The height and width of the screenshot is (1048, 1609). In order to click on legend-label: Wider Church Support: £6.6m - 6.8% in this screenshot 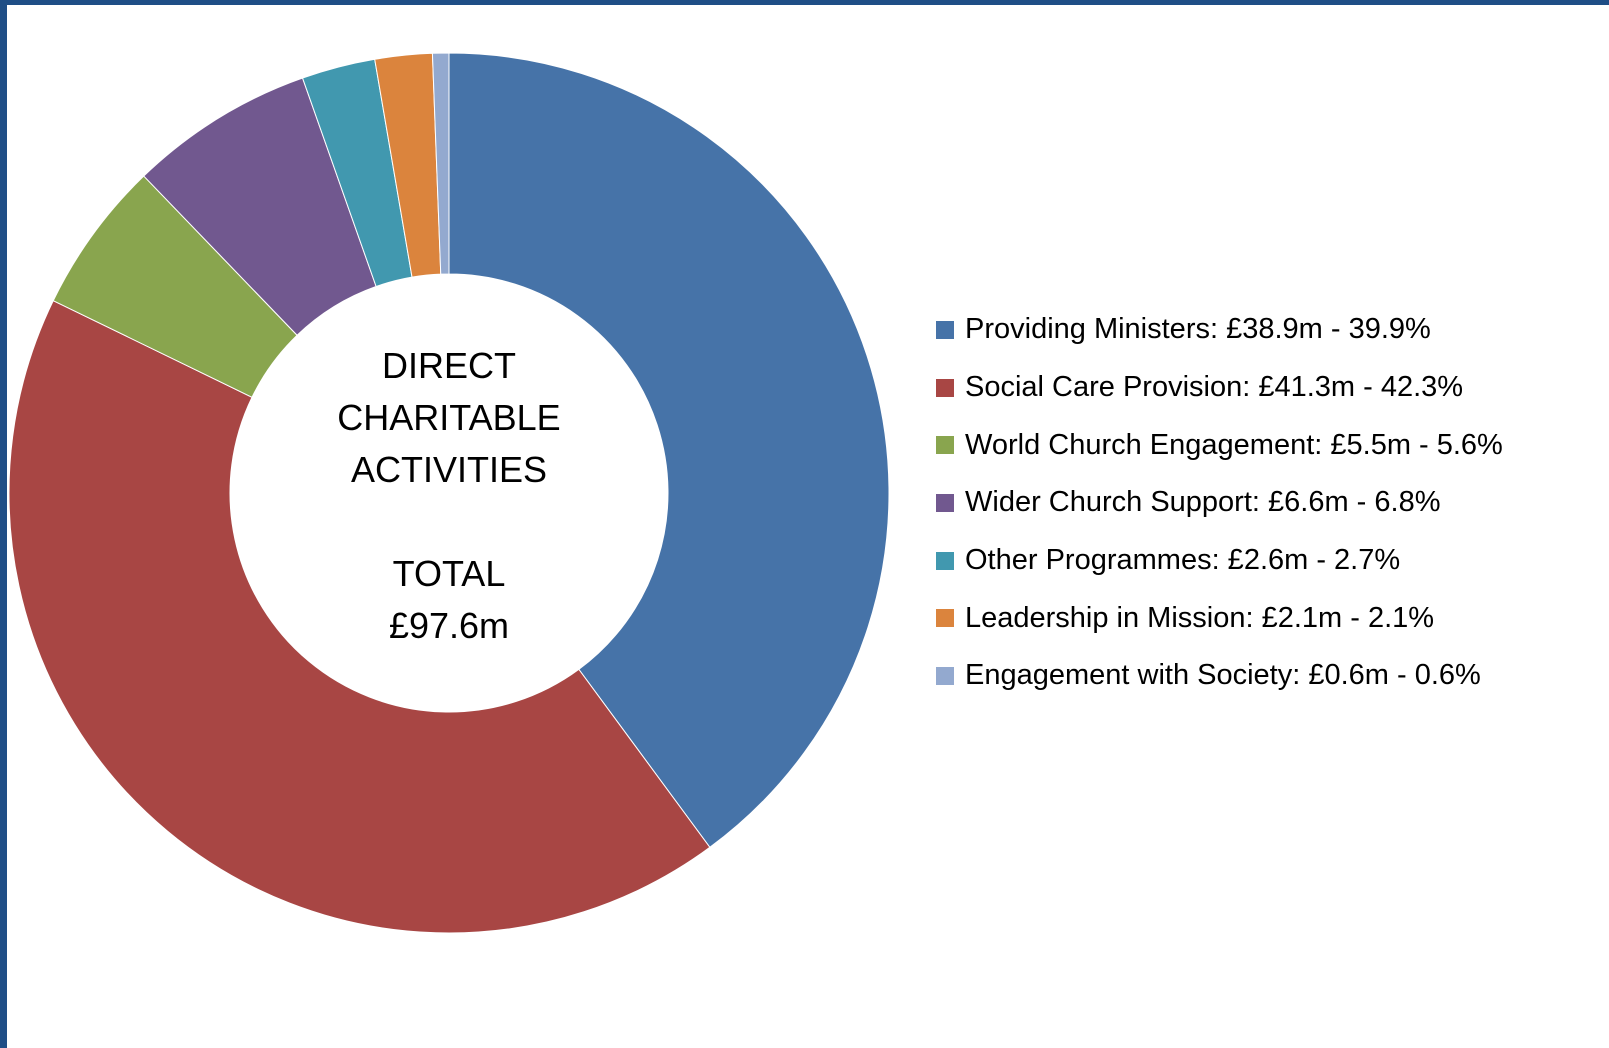, I will do `click(1203, 502)`.